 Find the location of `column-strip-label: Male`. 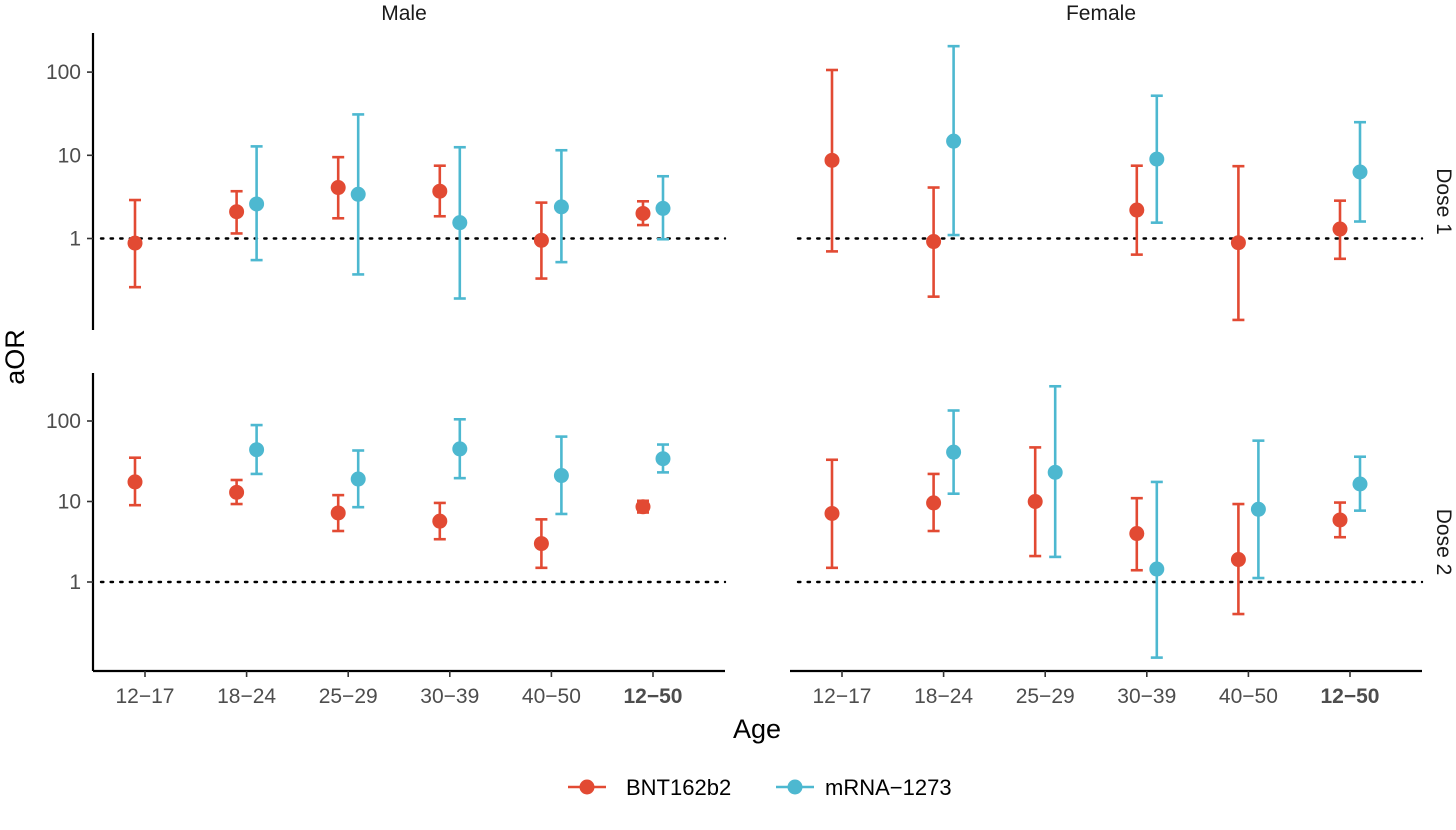

column-strip-label: Male is located at coordinates (404, 13).